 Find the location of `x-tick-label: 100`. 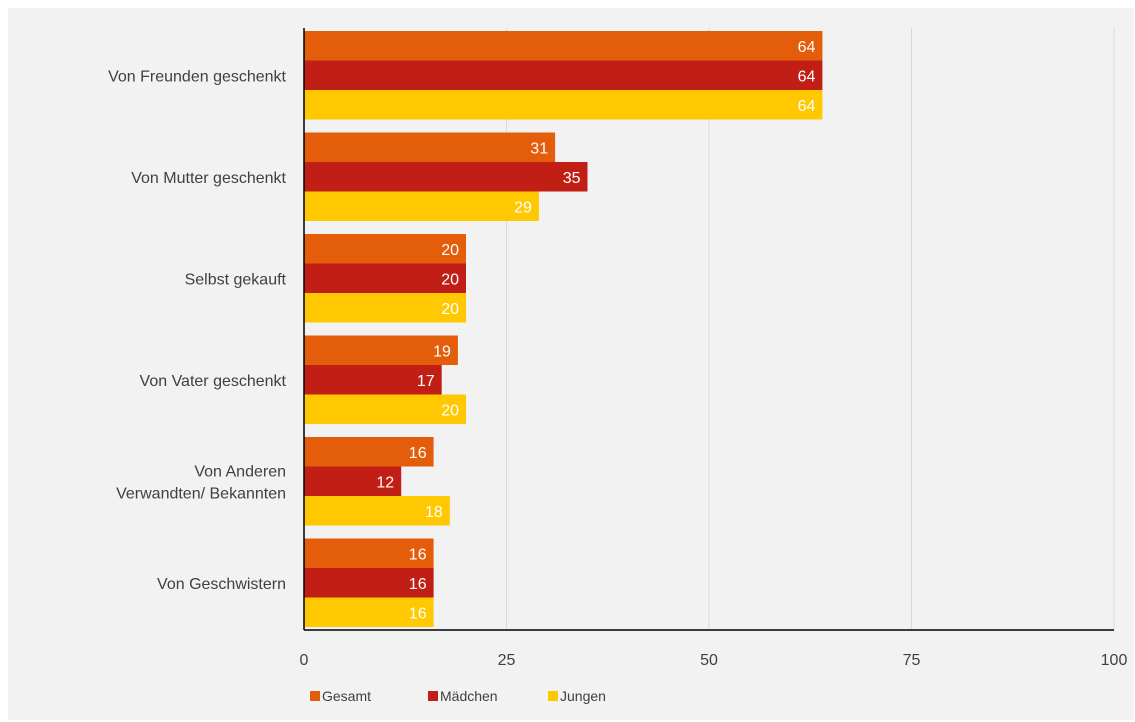

x-tick-label: 100 is located at coordinates (1114, 660).